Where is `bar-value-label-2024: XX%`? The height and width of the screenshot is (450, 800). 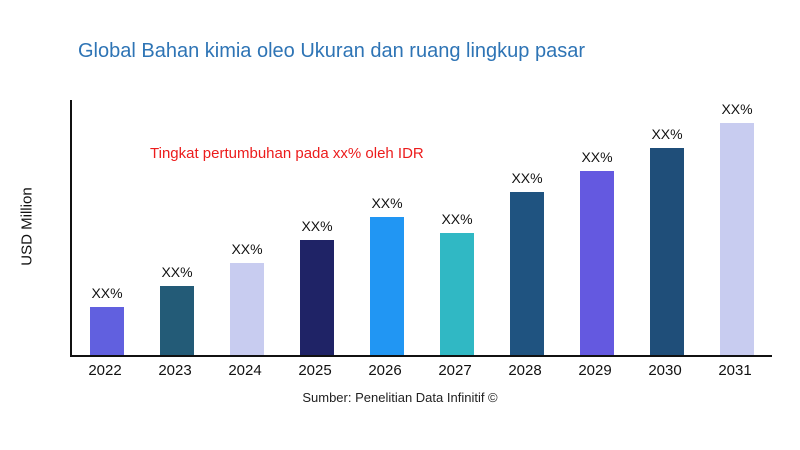
bar-value-label-2024: XX% is located at coordinates (247, 249).